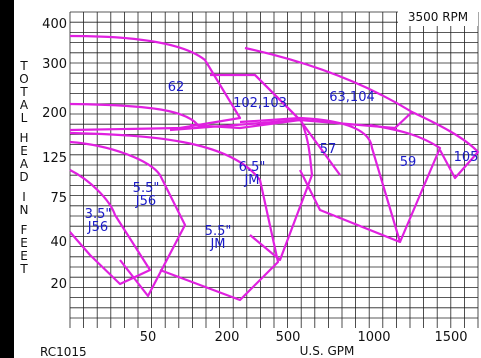 This screenshot has width=481, height=358. Describe the element at coordinates (110, 227) in the screenshot. I see `curve-3-5-j56` at that location.